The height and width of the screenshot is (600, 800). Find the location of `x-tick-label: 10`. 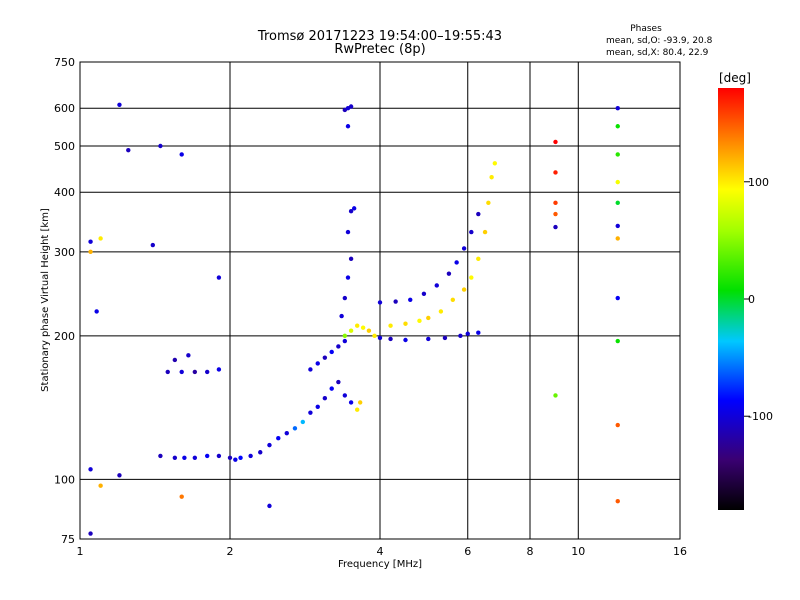

x-tick-label: 10 is located at coordinates (578, 551).